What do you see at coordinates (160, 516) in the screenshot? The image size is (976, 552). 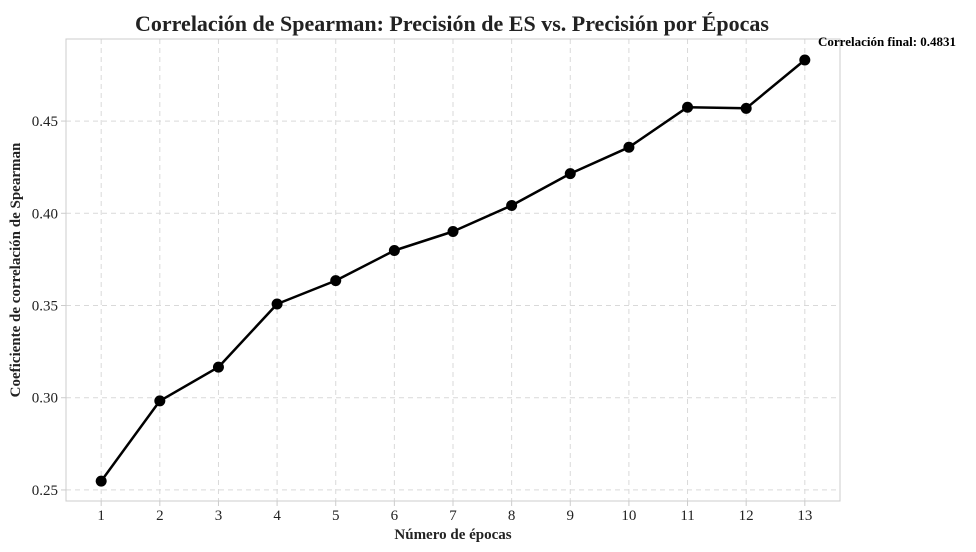 I see `x-tick-label: 2` at bounding box center [160, 516].